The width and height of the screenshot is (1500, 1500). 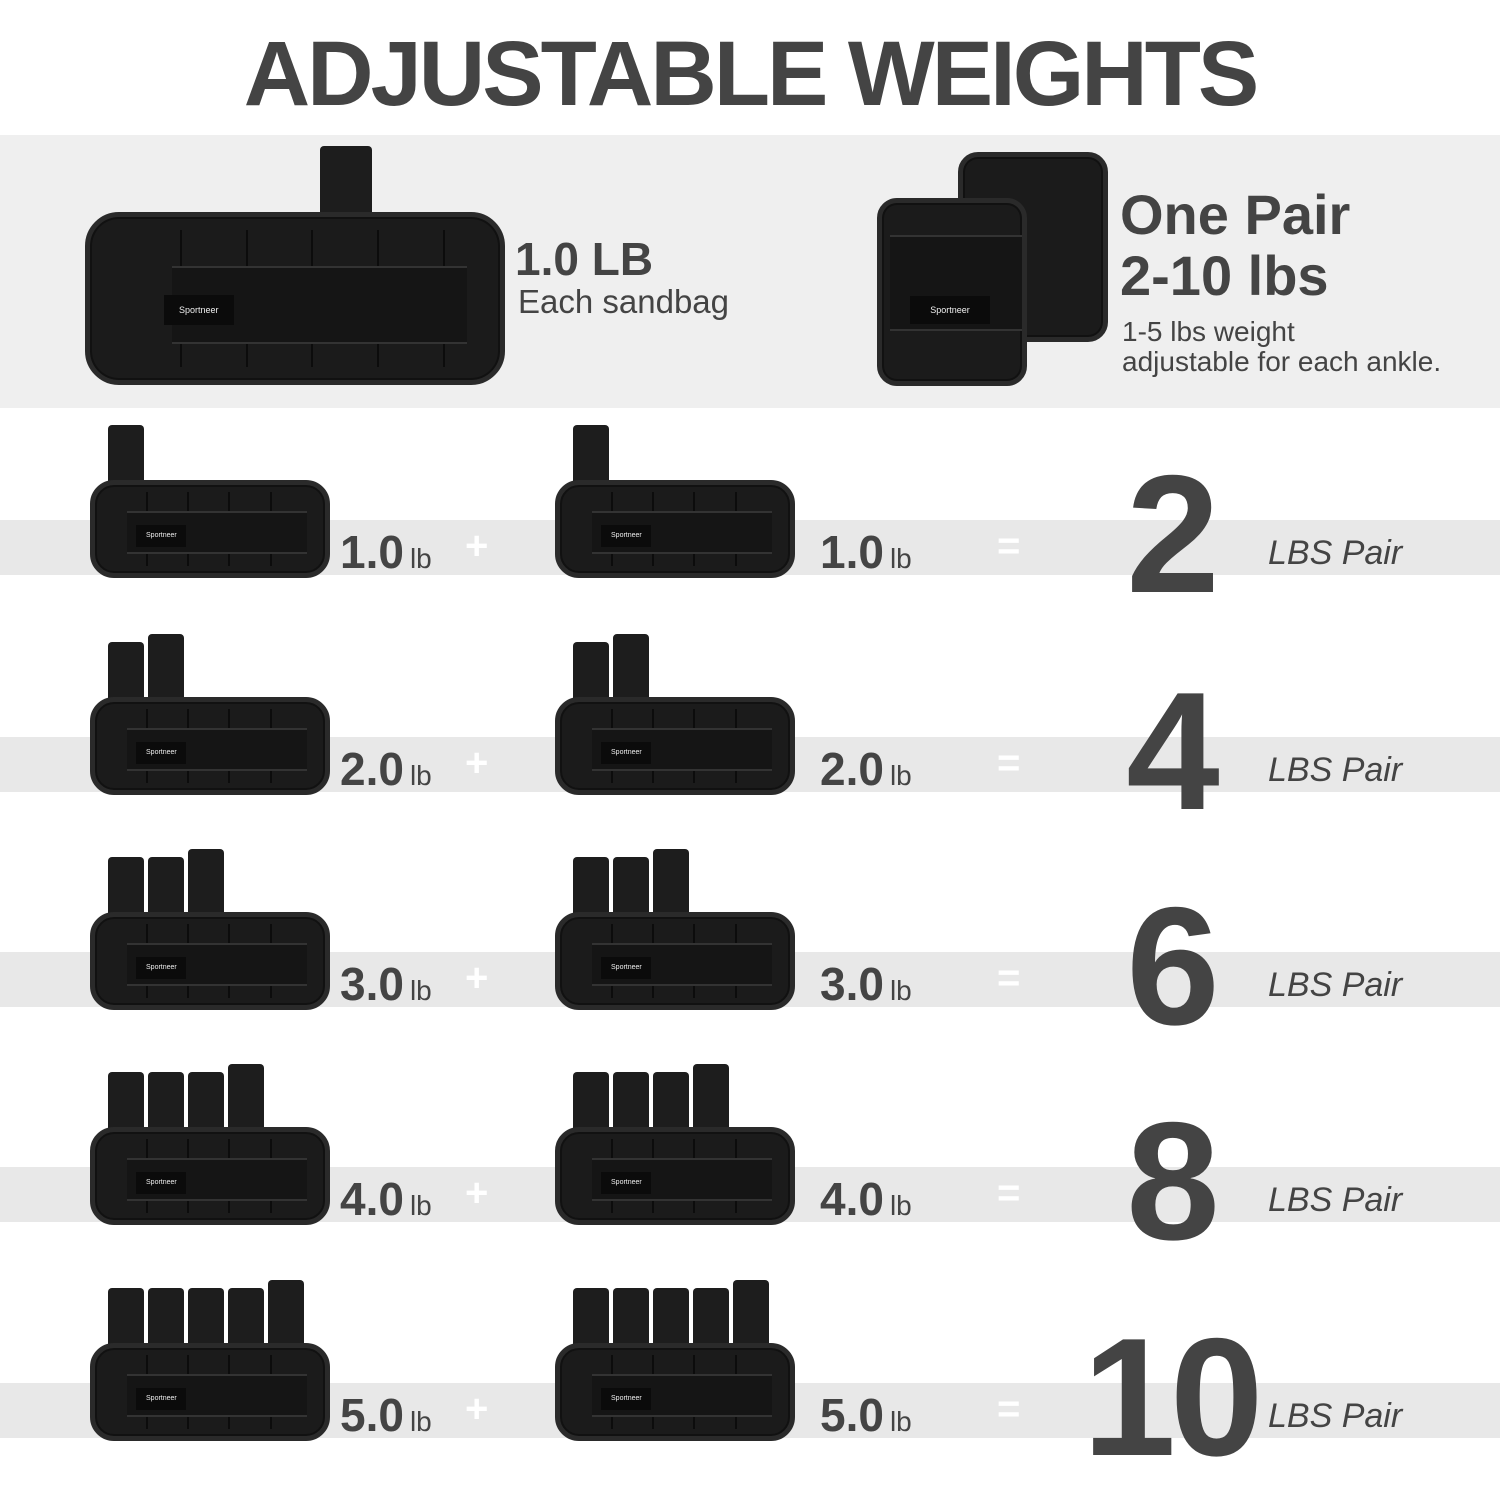 What do you see at coordinates (866, 552) in the screenshot?
I see `right-weight: 1.0 lb` at bounding box center [866, 552].